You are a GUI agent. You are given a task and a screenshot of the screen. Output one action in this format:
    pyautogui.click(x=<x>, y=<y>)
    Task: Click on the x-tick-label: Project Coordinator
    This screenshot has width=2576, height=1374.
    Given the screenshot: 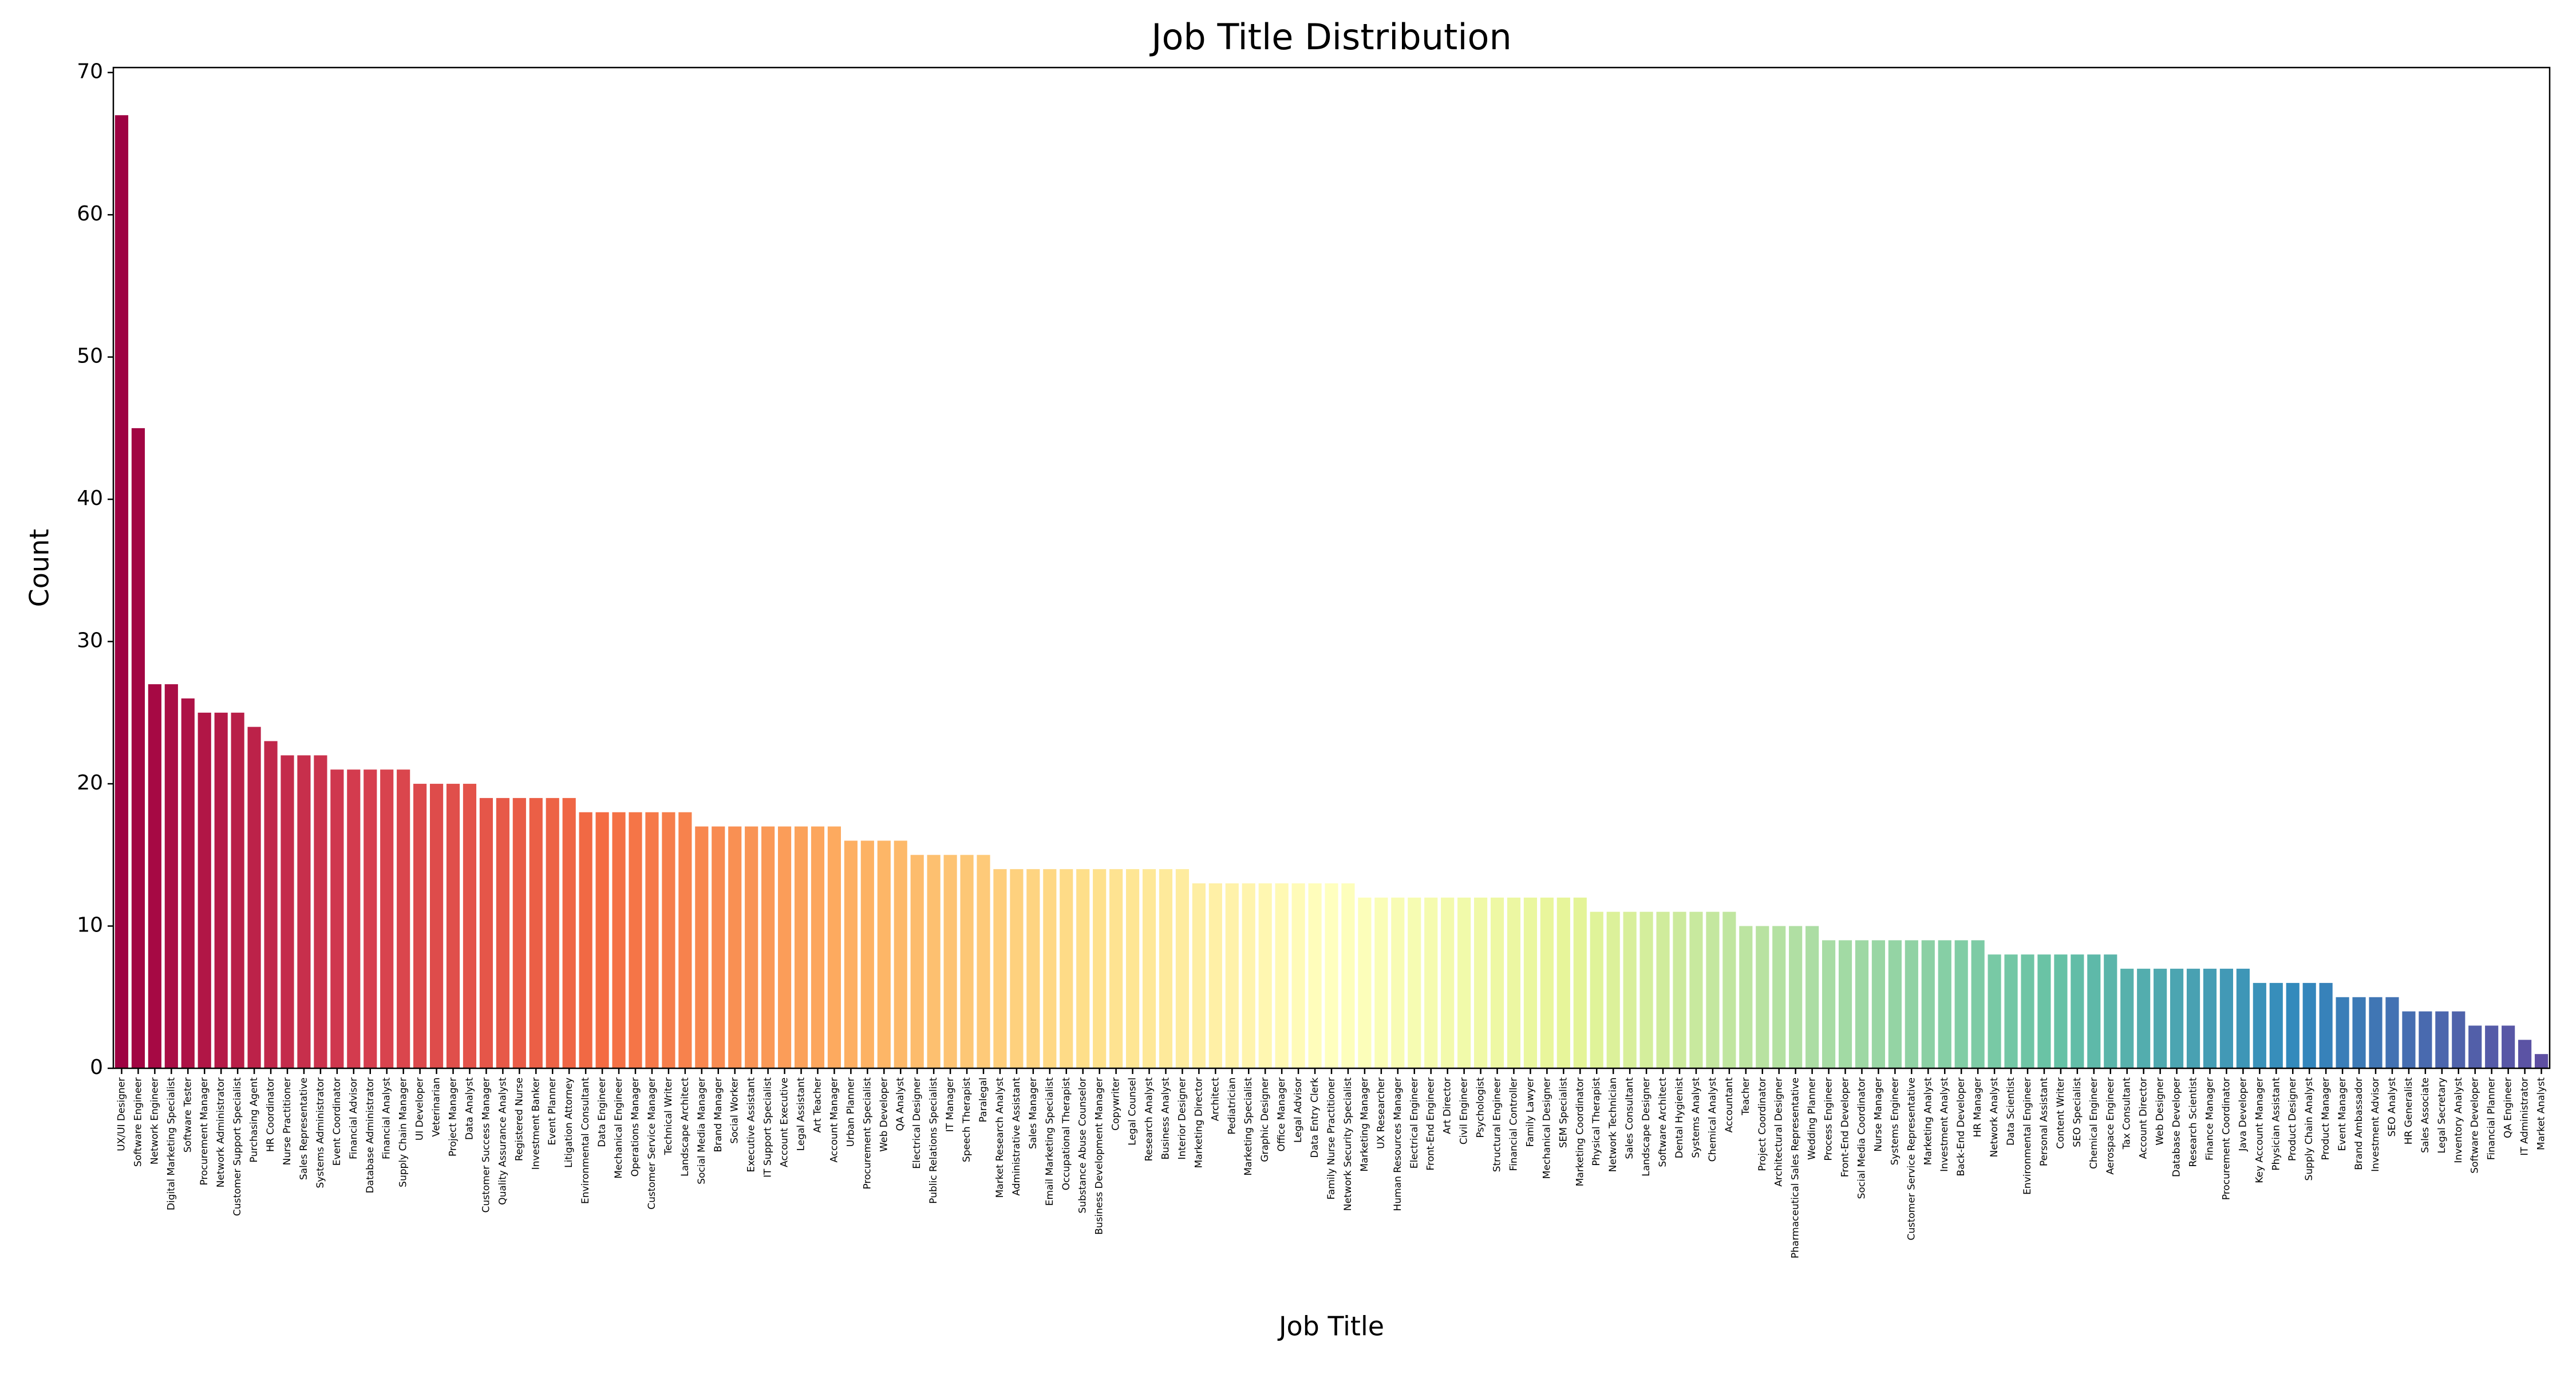 What is the action you would take?
    pyautogui.click(x=1762, y=1124)
    